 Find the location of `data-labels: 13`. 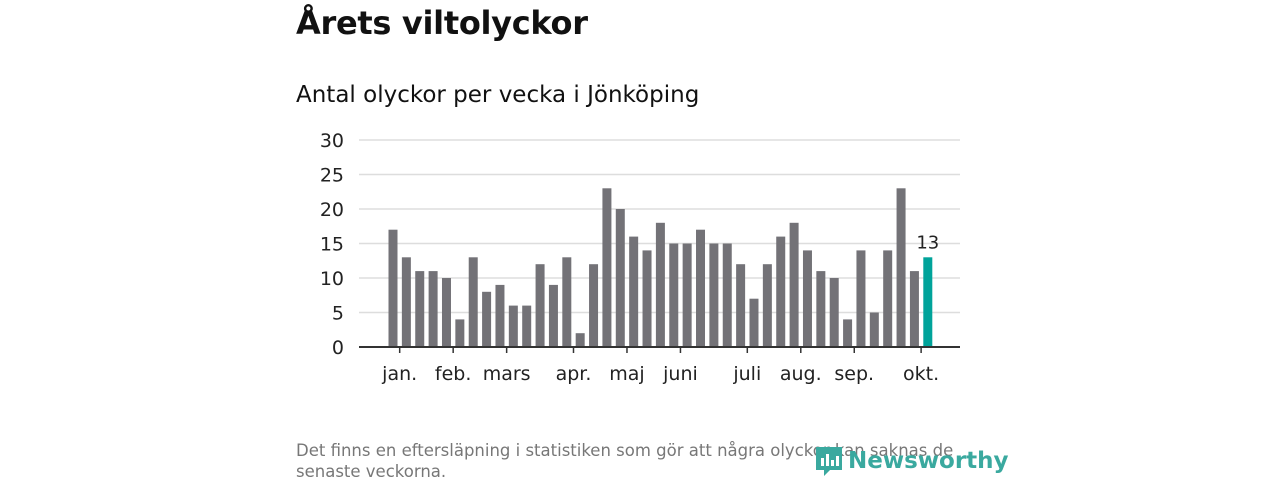

data-labels: 13 is located at coordinates (927, 242).